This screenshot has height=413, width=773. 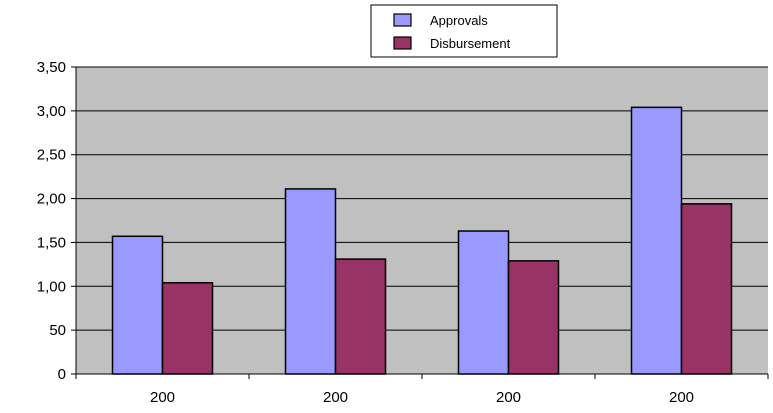 I want to click on y-axis-ticks: 0 50 1,00 1,50 2,00 2,50 3,00 3,50, so click(x=56, y=221).